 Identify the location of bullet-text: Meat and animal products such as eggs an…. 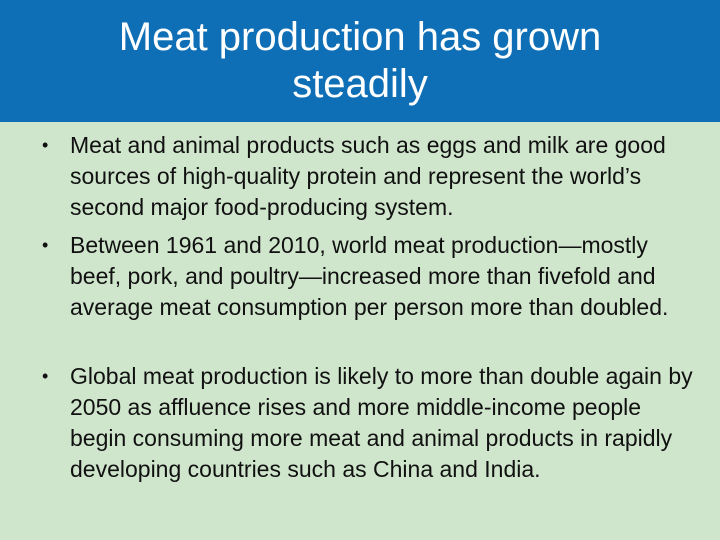
(368, 176).